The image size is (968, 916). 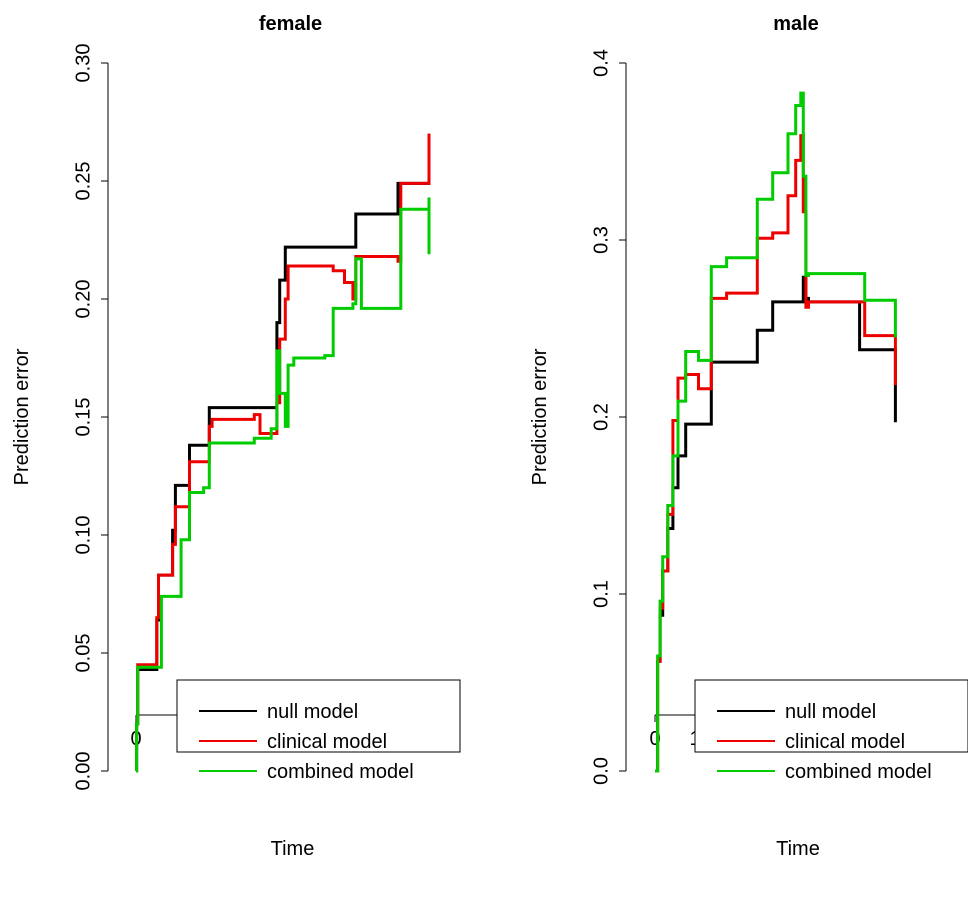 I want to click on legend-box, so click(x=318, y=716).